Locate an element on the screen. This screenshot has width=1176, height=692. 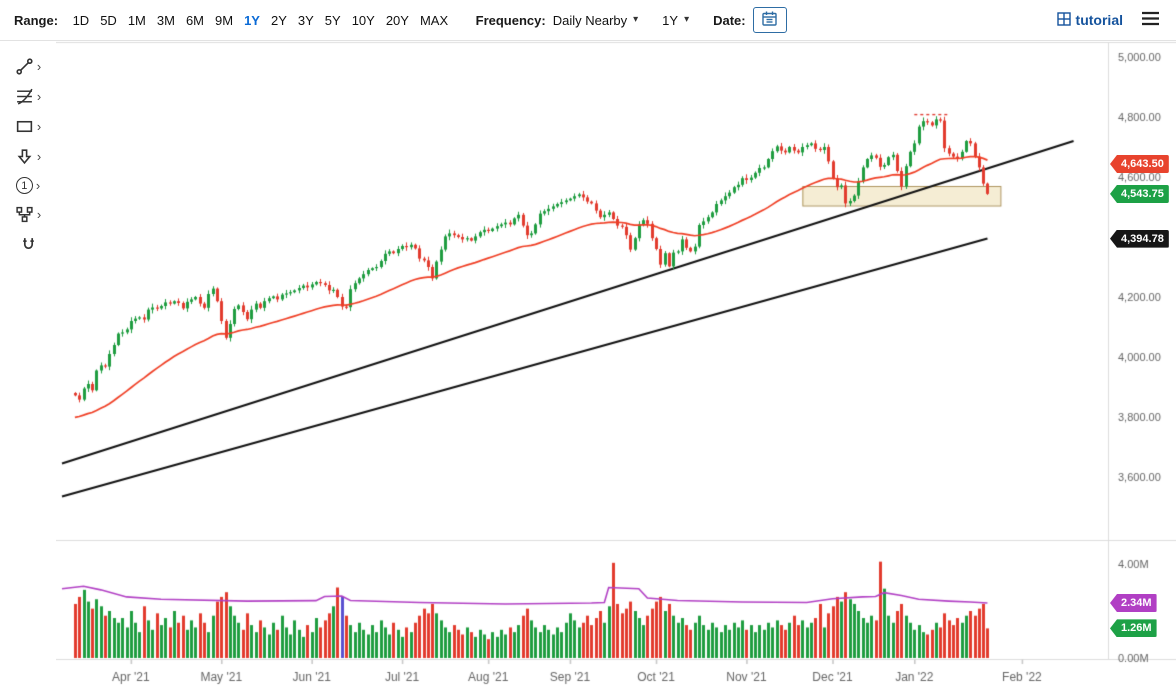
trendline-icon is located at coordinates (24, 66).